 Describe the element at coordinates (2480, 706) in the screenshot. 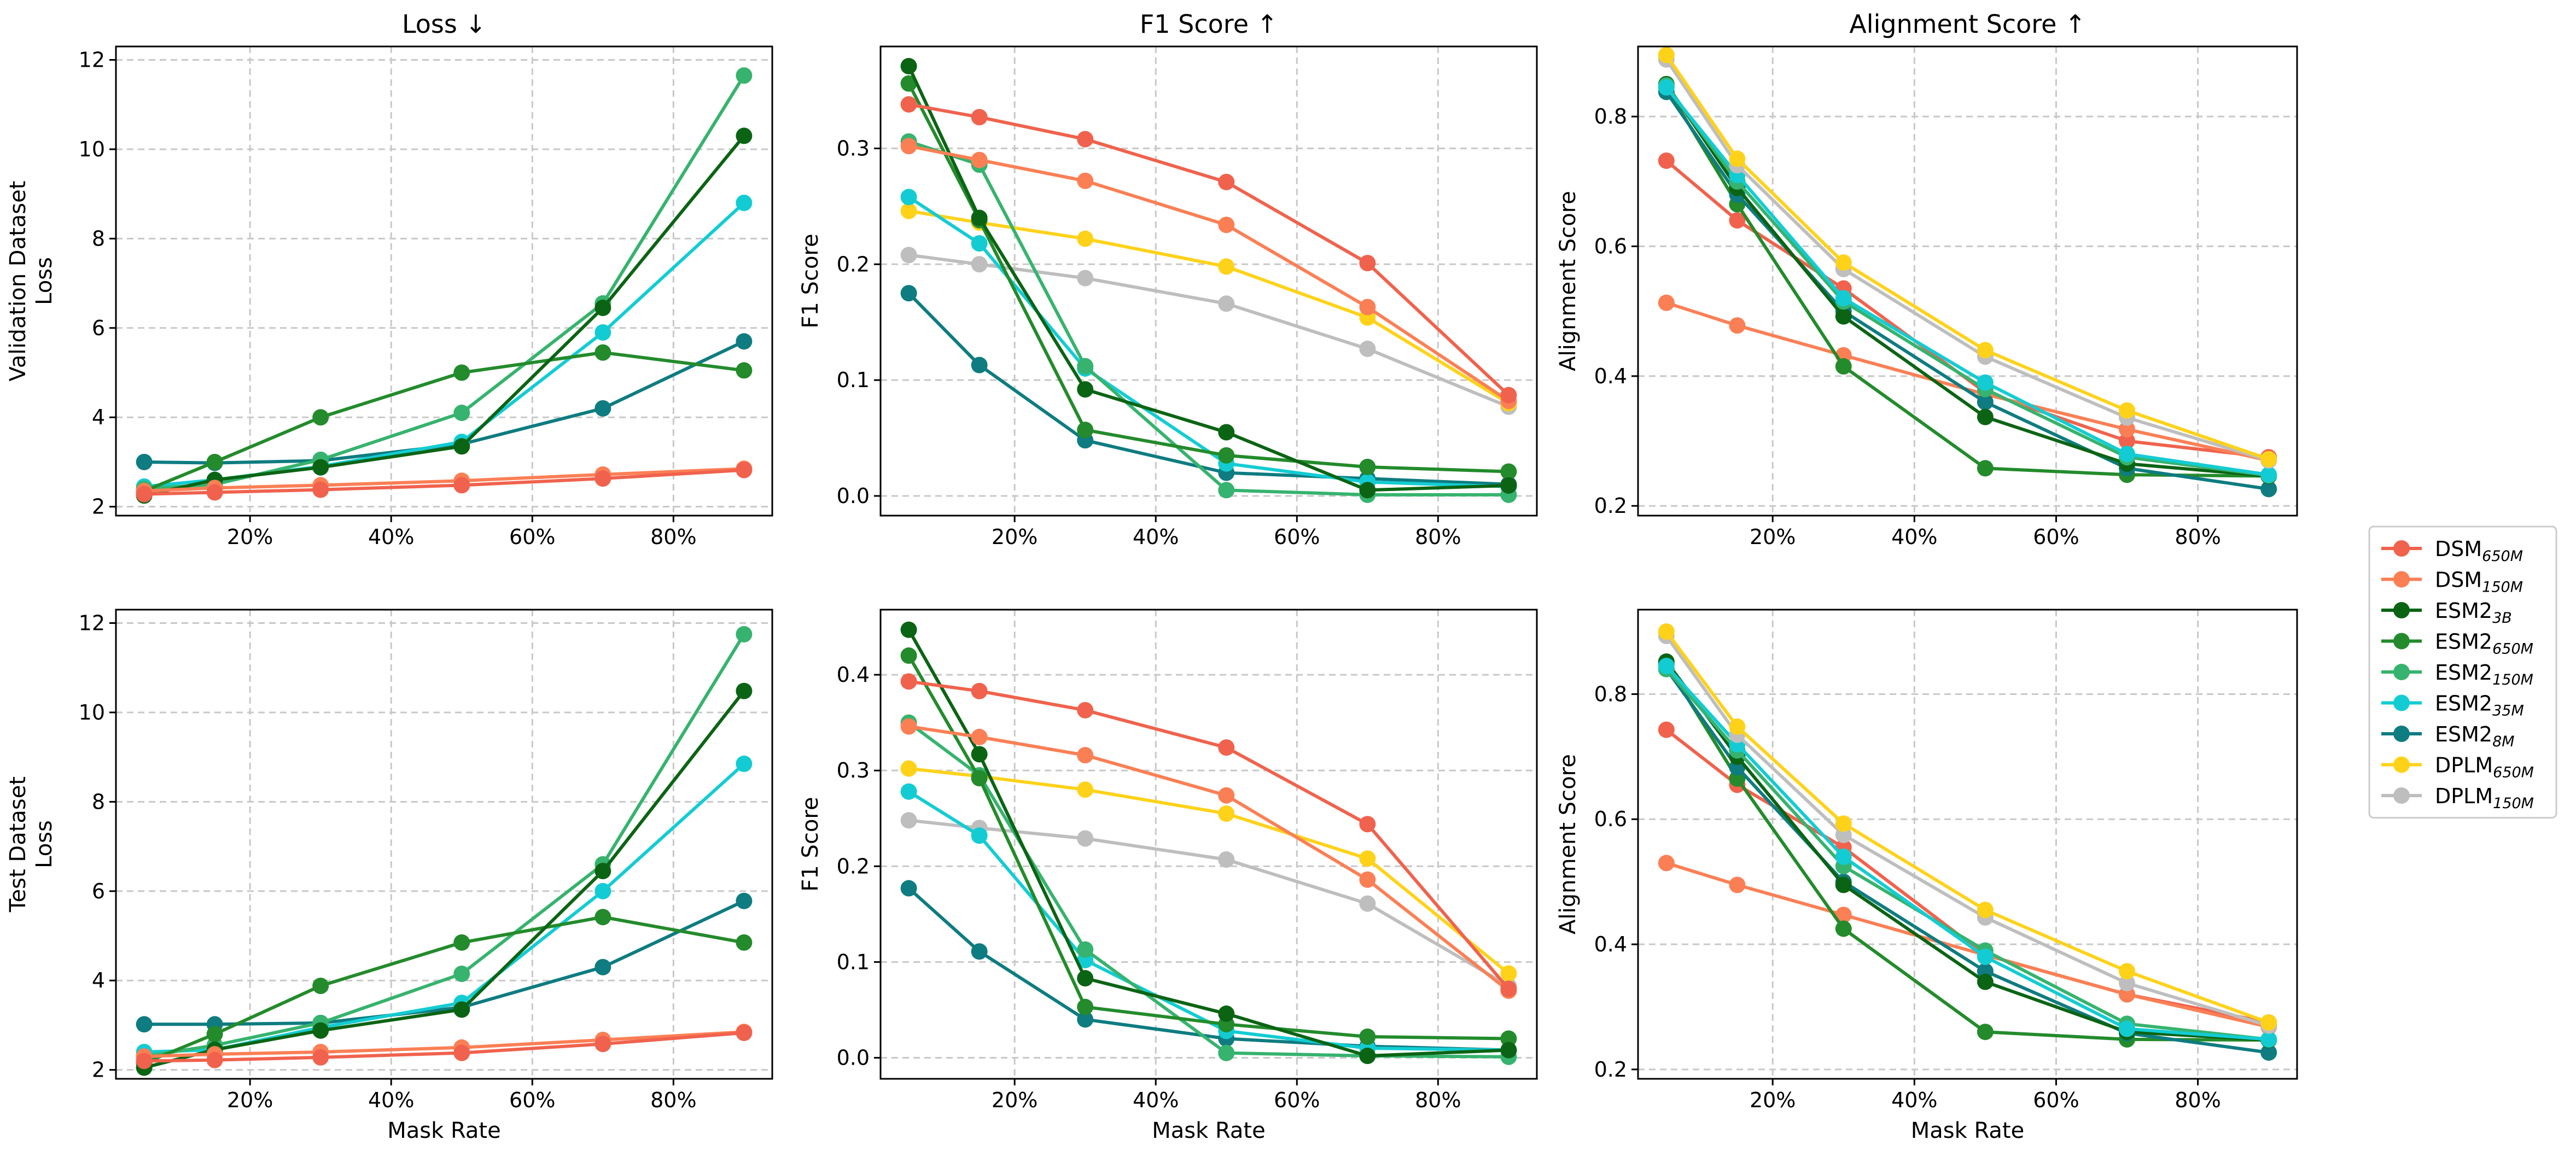

I see `legend-label: ESM235M` at that location.